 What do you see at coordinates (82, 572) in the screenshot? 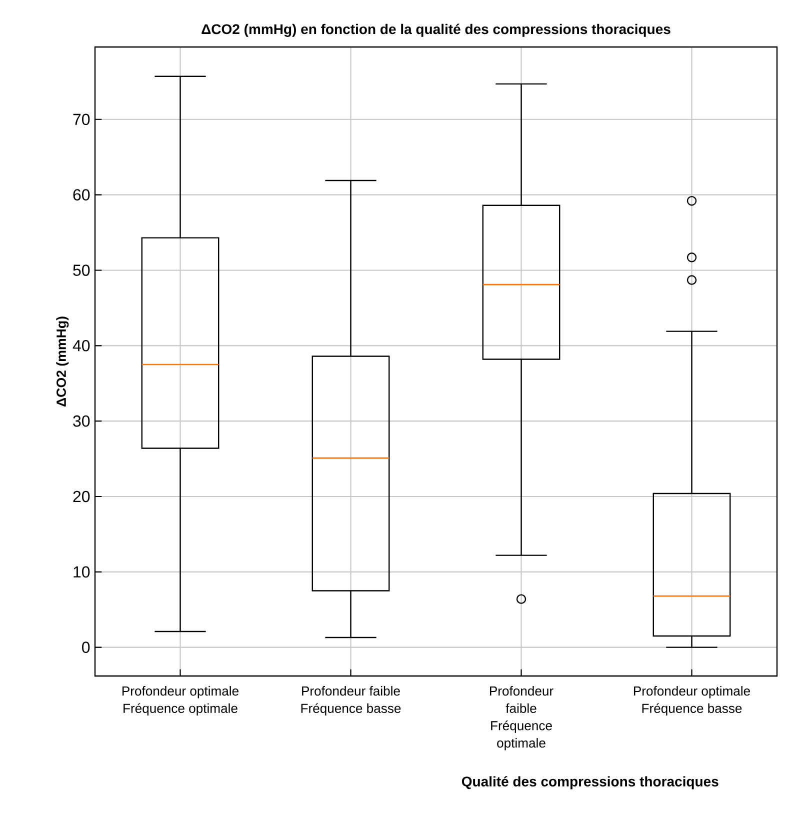
I see `y-tick-label: 10` at bounding box center [82, 572].